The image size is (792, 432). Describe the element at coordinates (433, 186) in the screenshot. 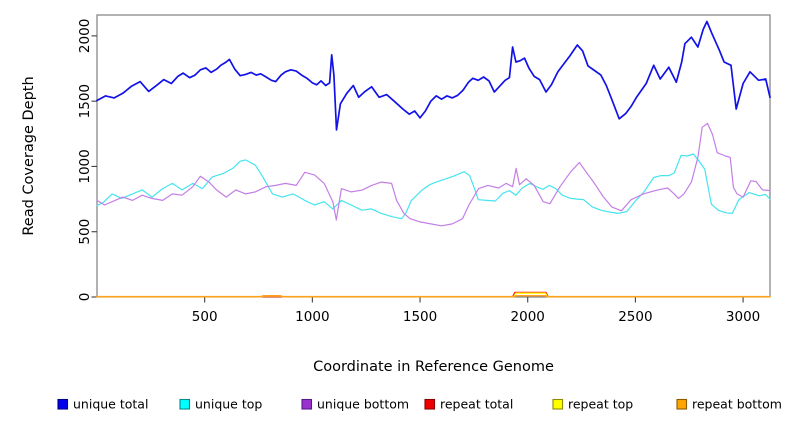

I see `series-line-unique-top` at that location.